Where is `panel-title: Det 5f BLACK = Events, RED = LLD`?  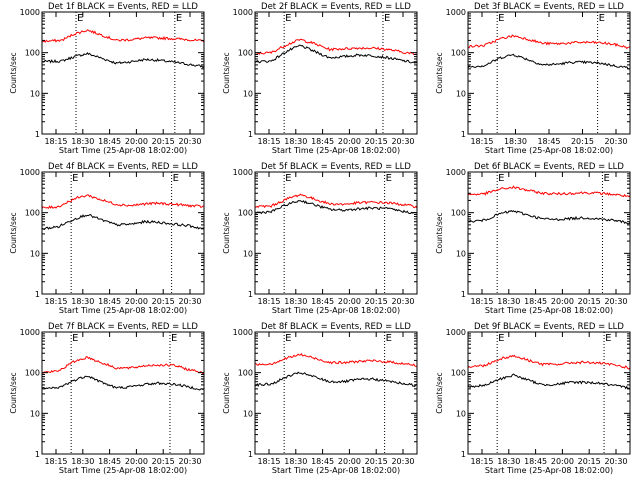
panel-title: Det 5f BLACK = Events, RED = LLD is located at coordinates (336, 167).